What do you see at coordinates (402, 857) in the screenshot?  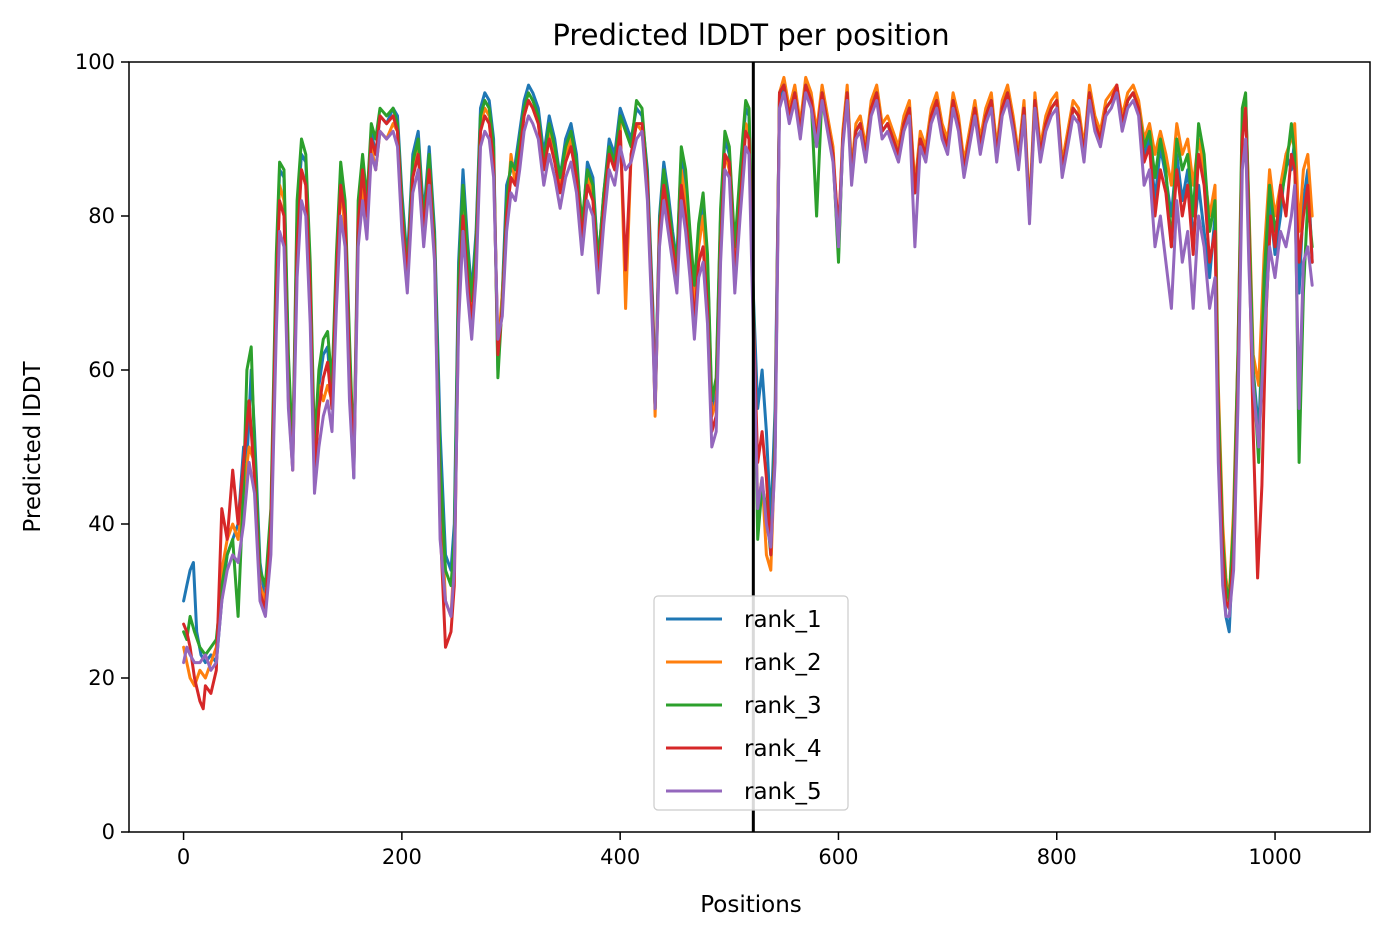 I see `x-tick-label: 200` at bounding box center [402, 857].